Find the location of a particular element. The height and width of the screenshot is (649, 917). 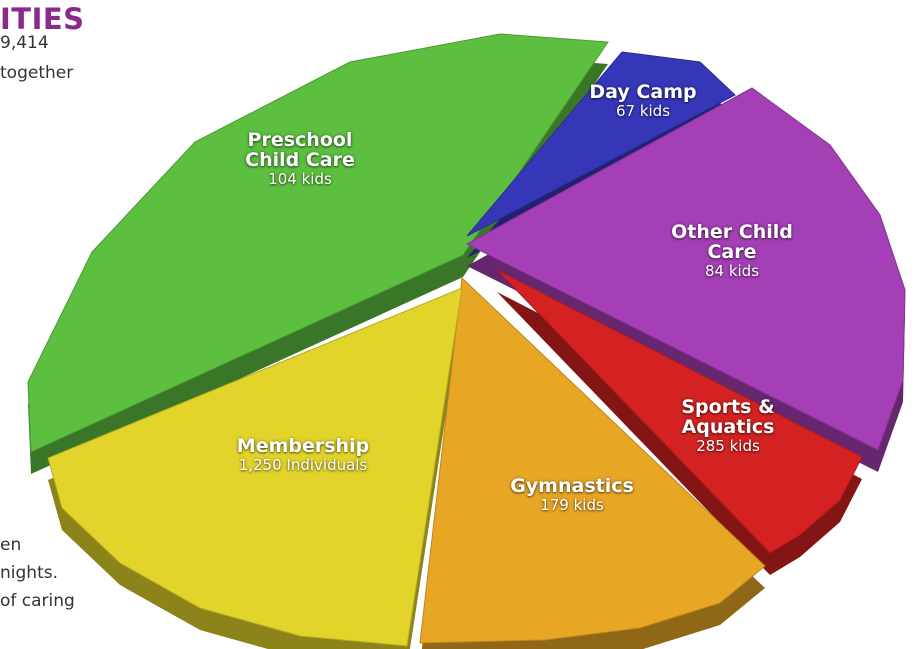

slice-name-preschool-child-care-line-2: Child Care is located at coordinates (300, 160).